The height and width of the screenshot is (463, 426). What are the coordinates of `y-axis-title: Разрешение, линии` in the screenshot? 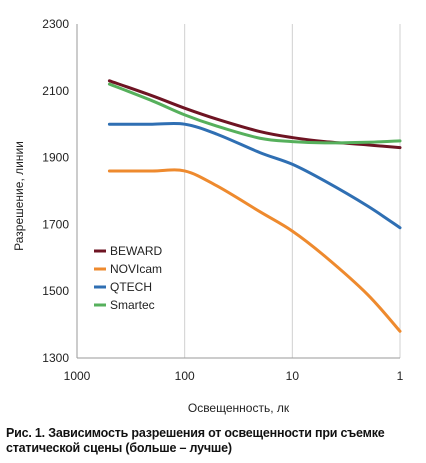 It's located at (19, 196).